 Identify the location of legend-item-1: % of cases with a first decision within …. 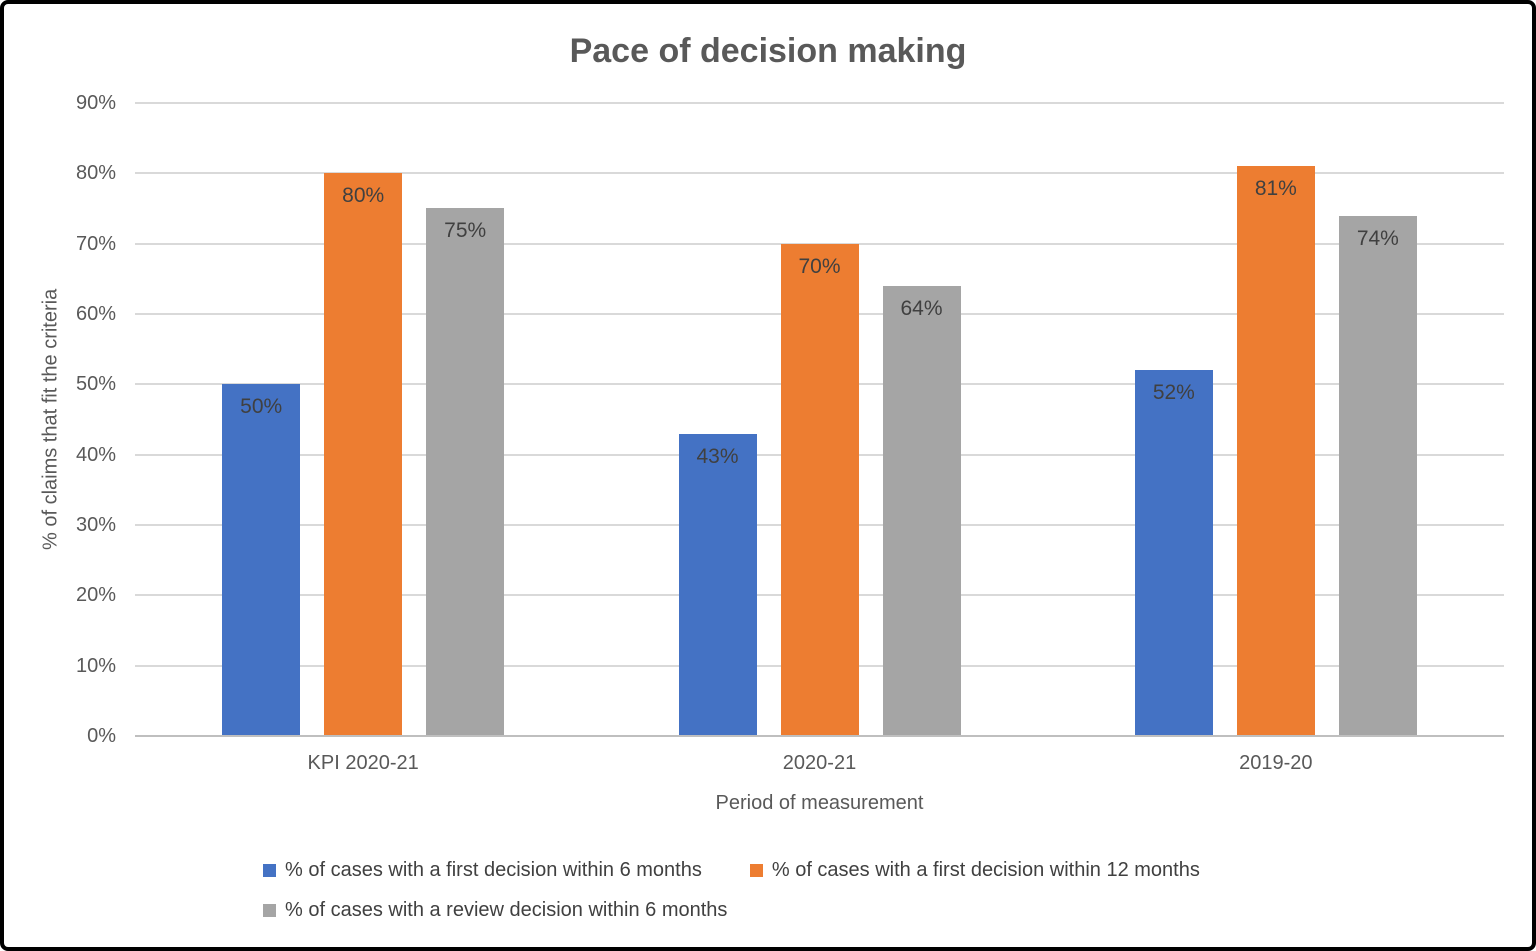
(974, 870).